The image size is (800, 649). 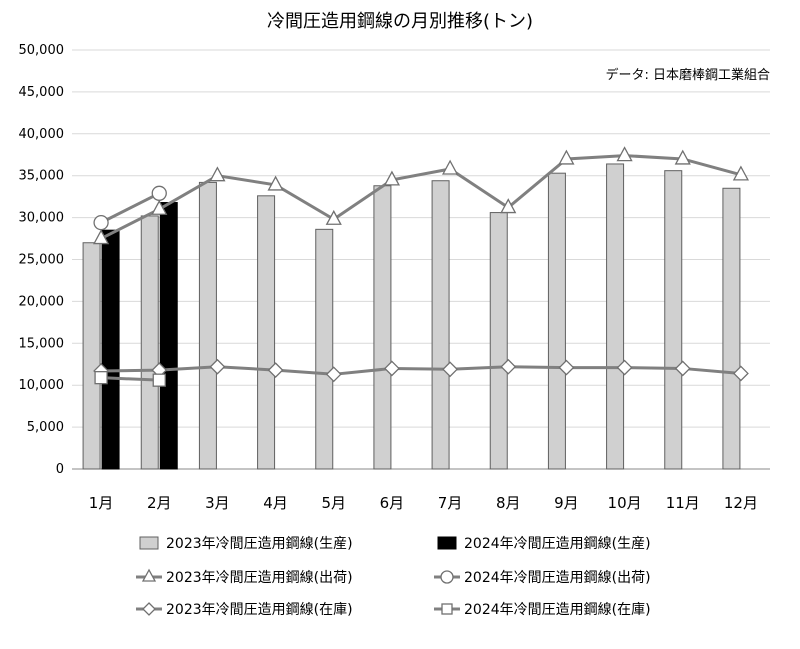 I want to click on x-tick-label: 4月, so click(x=275, y=503).